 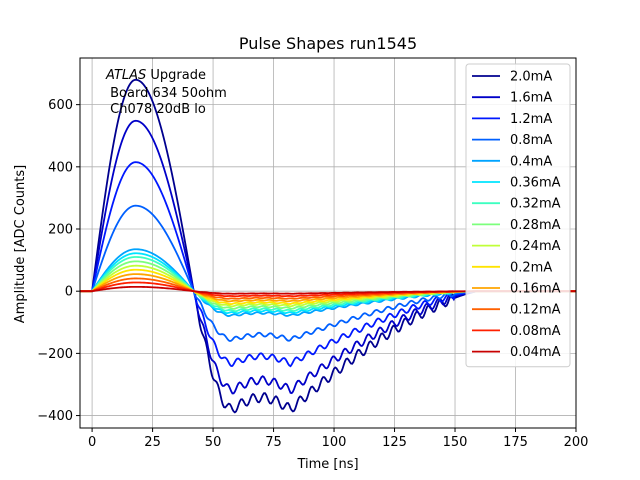 I want to click on y-tick-label: 0, so click(x=69, y=292).